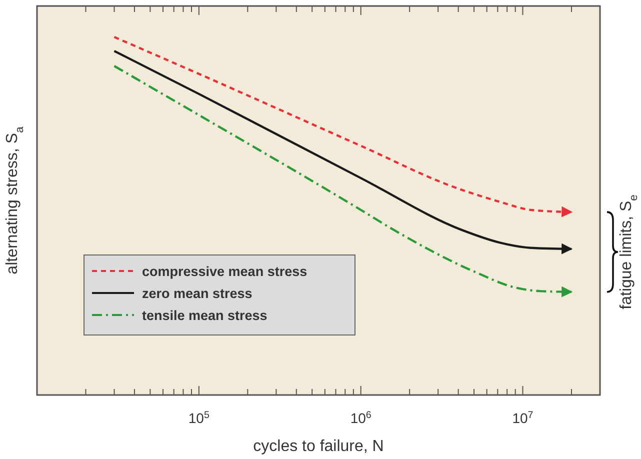 This screenshot has height=459, width=641. I want to click on legend-label: tensile mean stress, so click(205, 315).